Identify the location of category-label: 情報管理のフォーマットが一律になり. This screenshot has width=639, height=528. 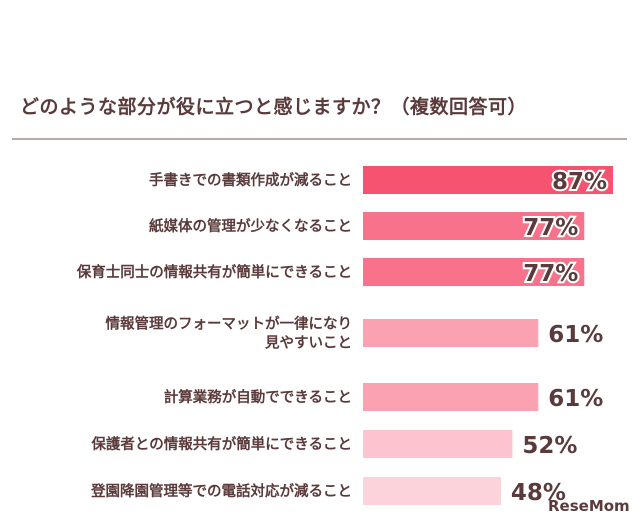
(229, 324).